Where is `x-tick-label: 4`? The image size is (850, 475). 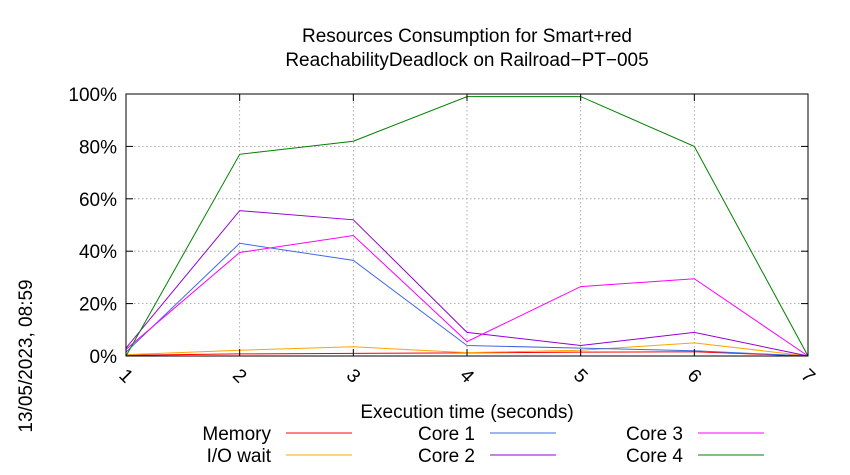 x-tick-label: 4 is located at coordinates (466, 376).